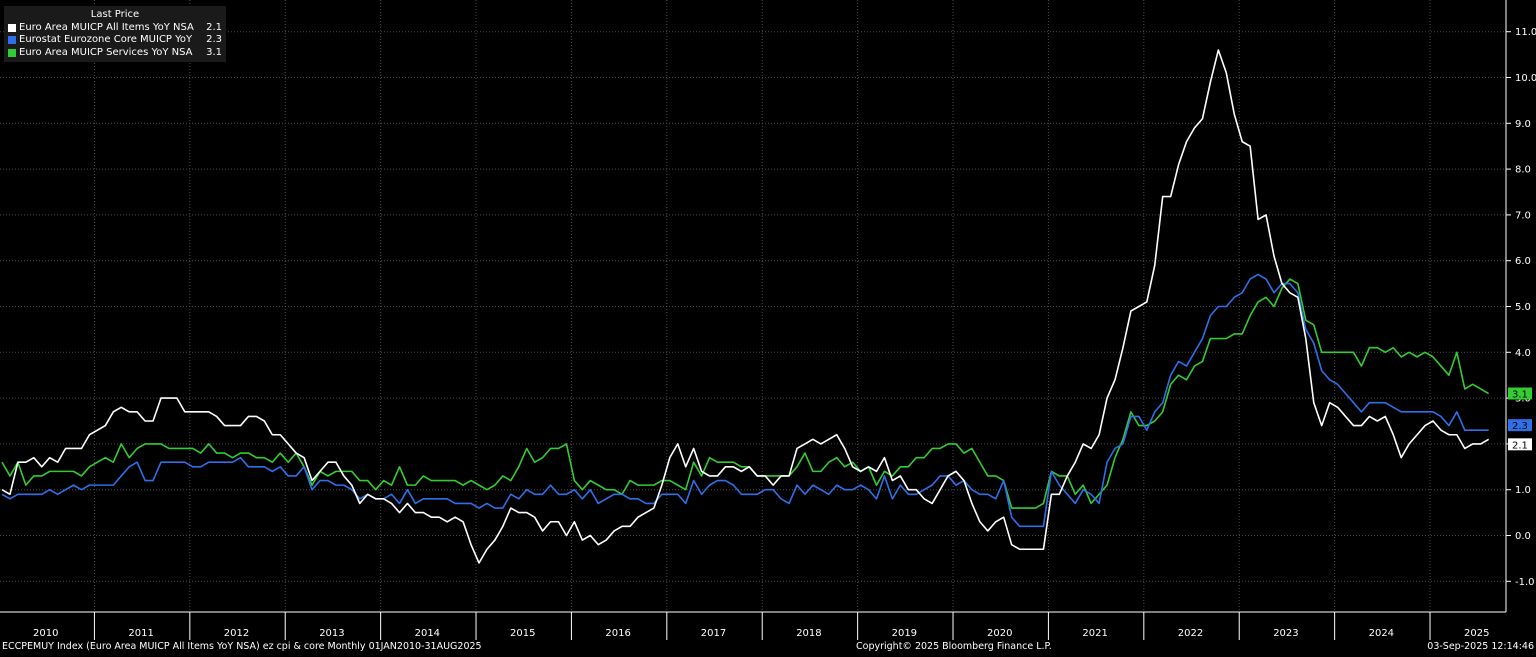  I want to click on legend-item-services: Euro Area MUICP Services YoY NSA 3.1, so click(115, 53).